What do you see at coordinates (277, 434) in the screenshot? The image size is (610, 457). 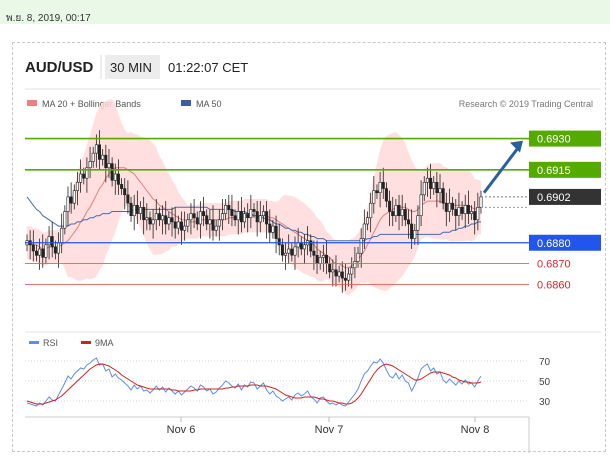 I see `x-axis: Nov 6 Nov 7 Nov 8` at bounding box center [277, 434].